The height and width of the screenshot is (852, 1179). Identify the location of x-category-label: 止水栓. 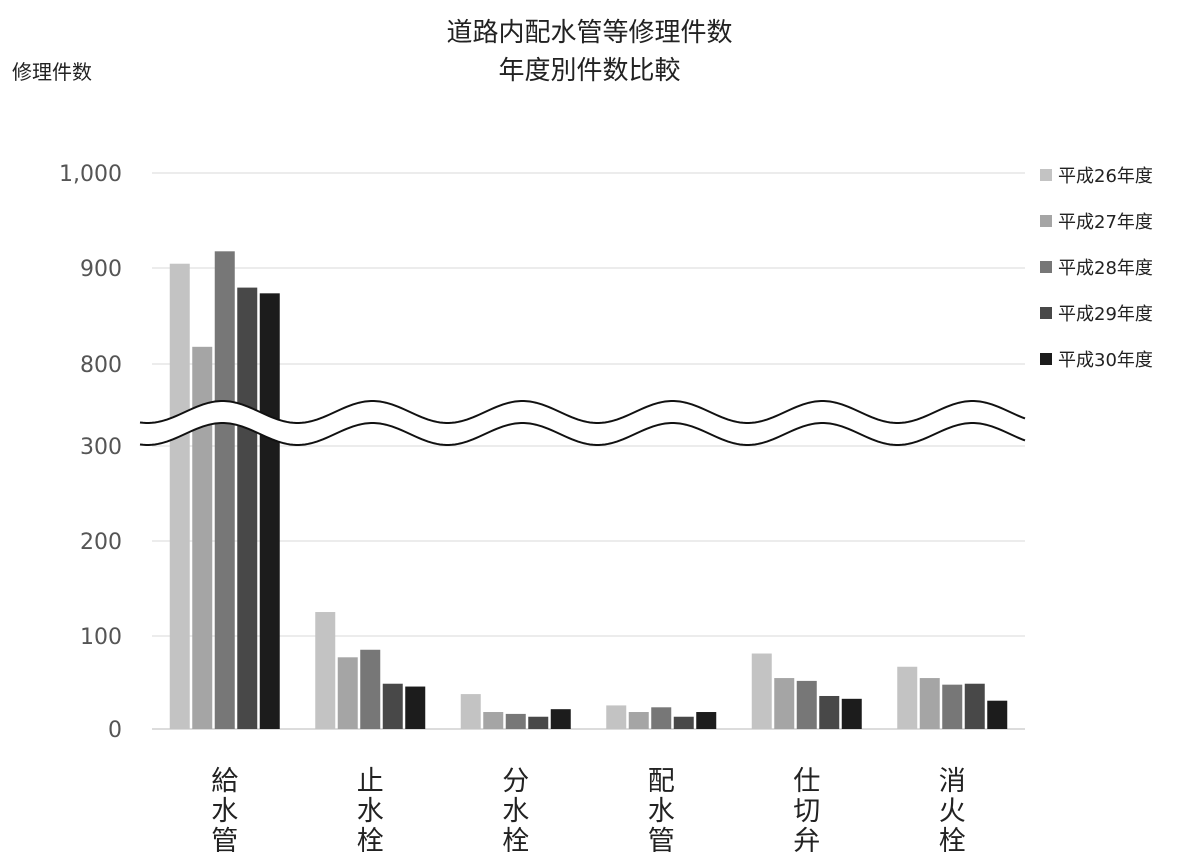
(370, 809).